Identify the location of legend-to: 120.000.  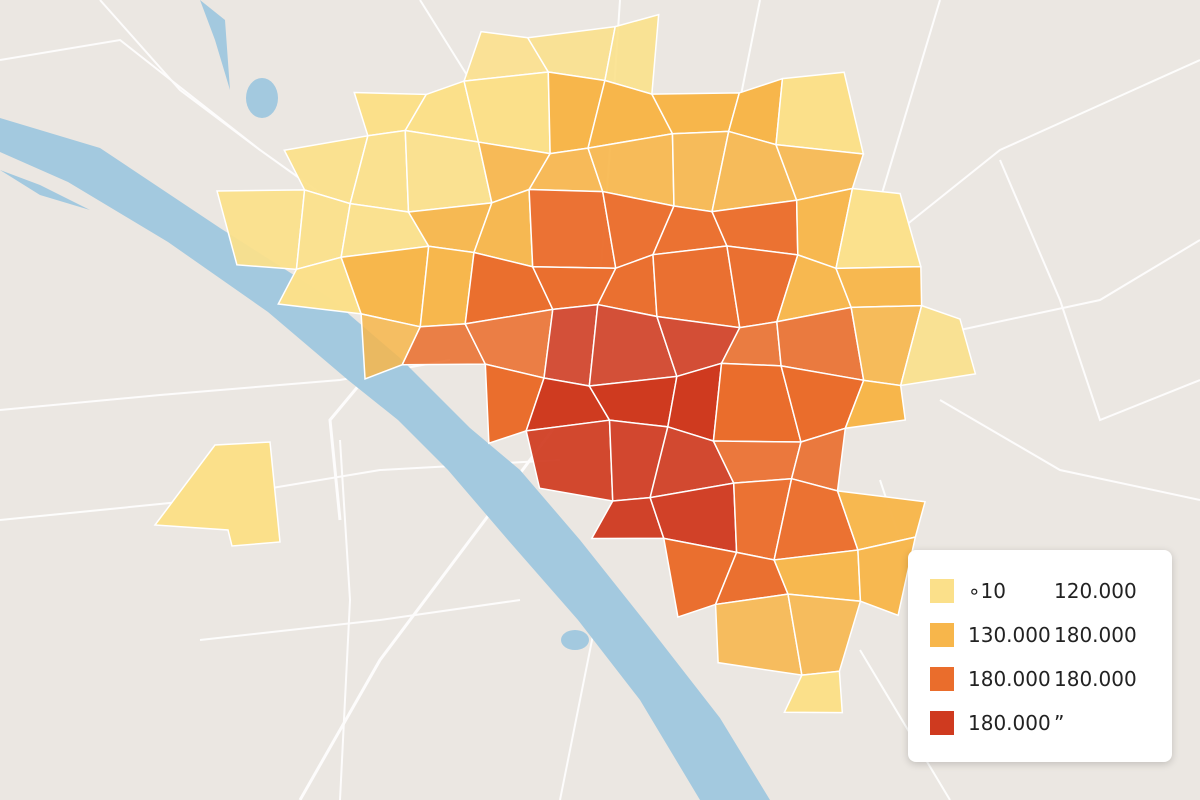
(1095, 591).